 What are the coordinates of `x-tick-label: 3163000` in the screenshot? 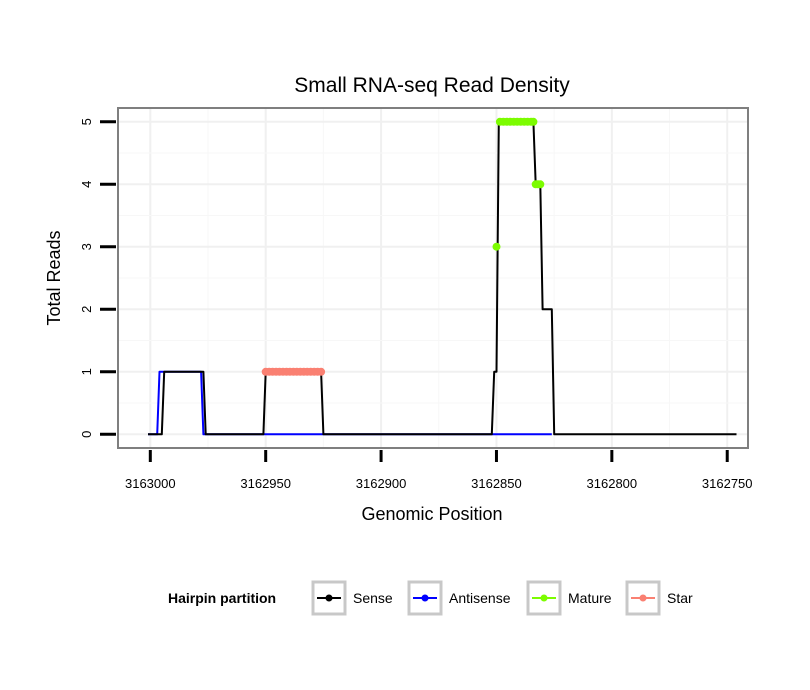 It's located at (150, 483).